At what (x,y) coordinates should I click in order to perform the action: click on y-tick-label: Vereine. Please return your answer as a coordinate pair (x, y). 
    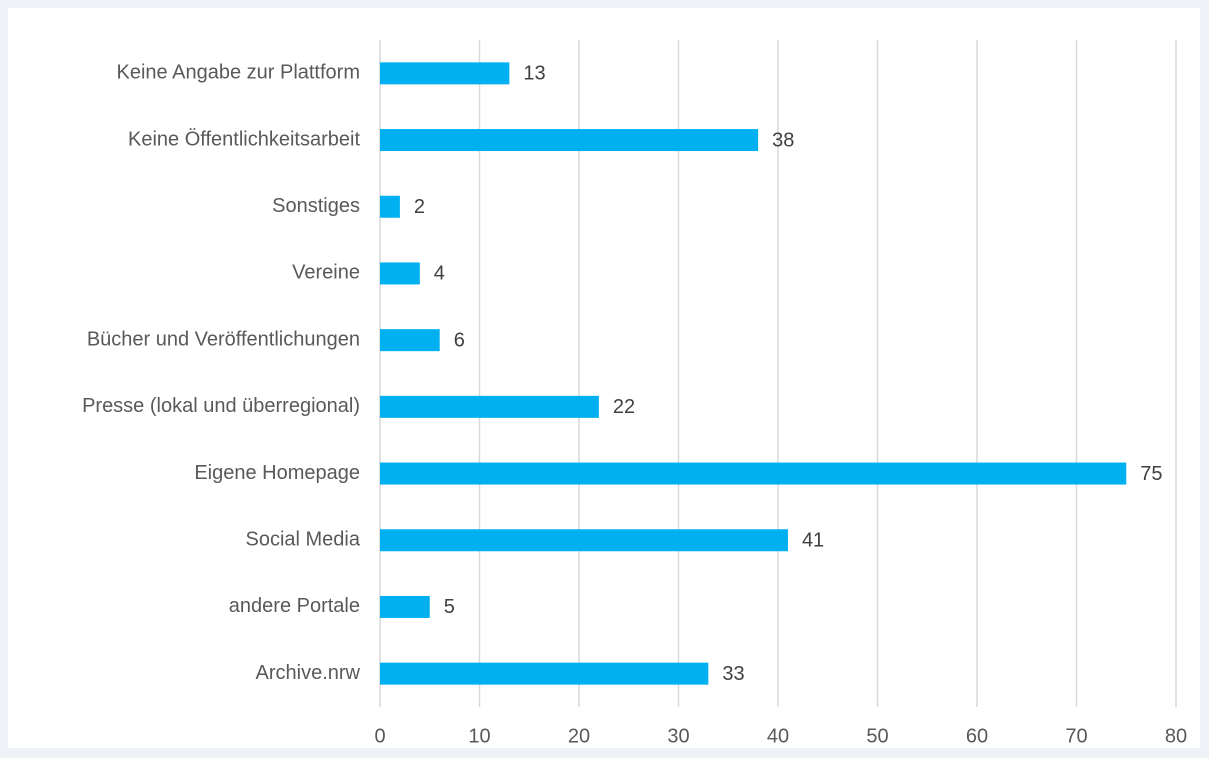
    Looking at the image, I should click on (326, 273).